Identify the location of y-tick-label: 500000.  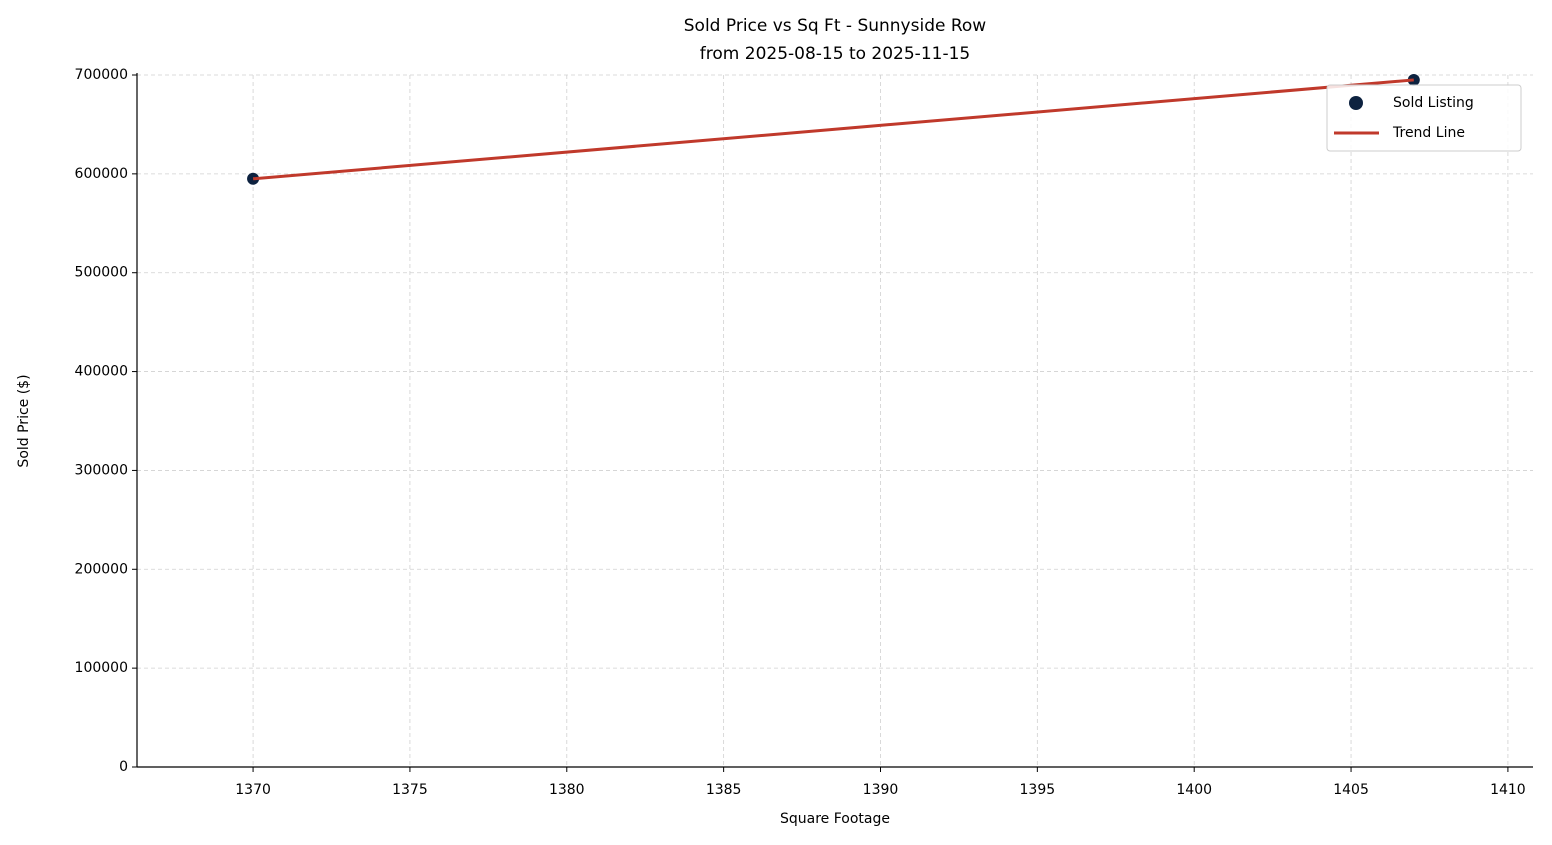
(101, 273).